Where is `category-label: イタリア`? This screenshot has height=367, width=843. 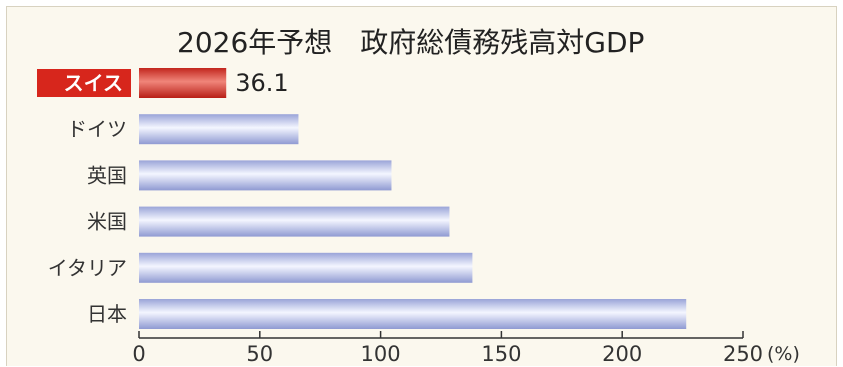 category-label: イタリア is located at coordinates (87, 268).